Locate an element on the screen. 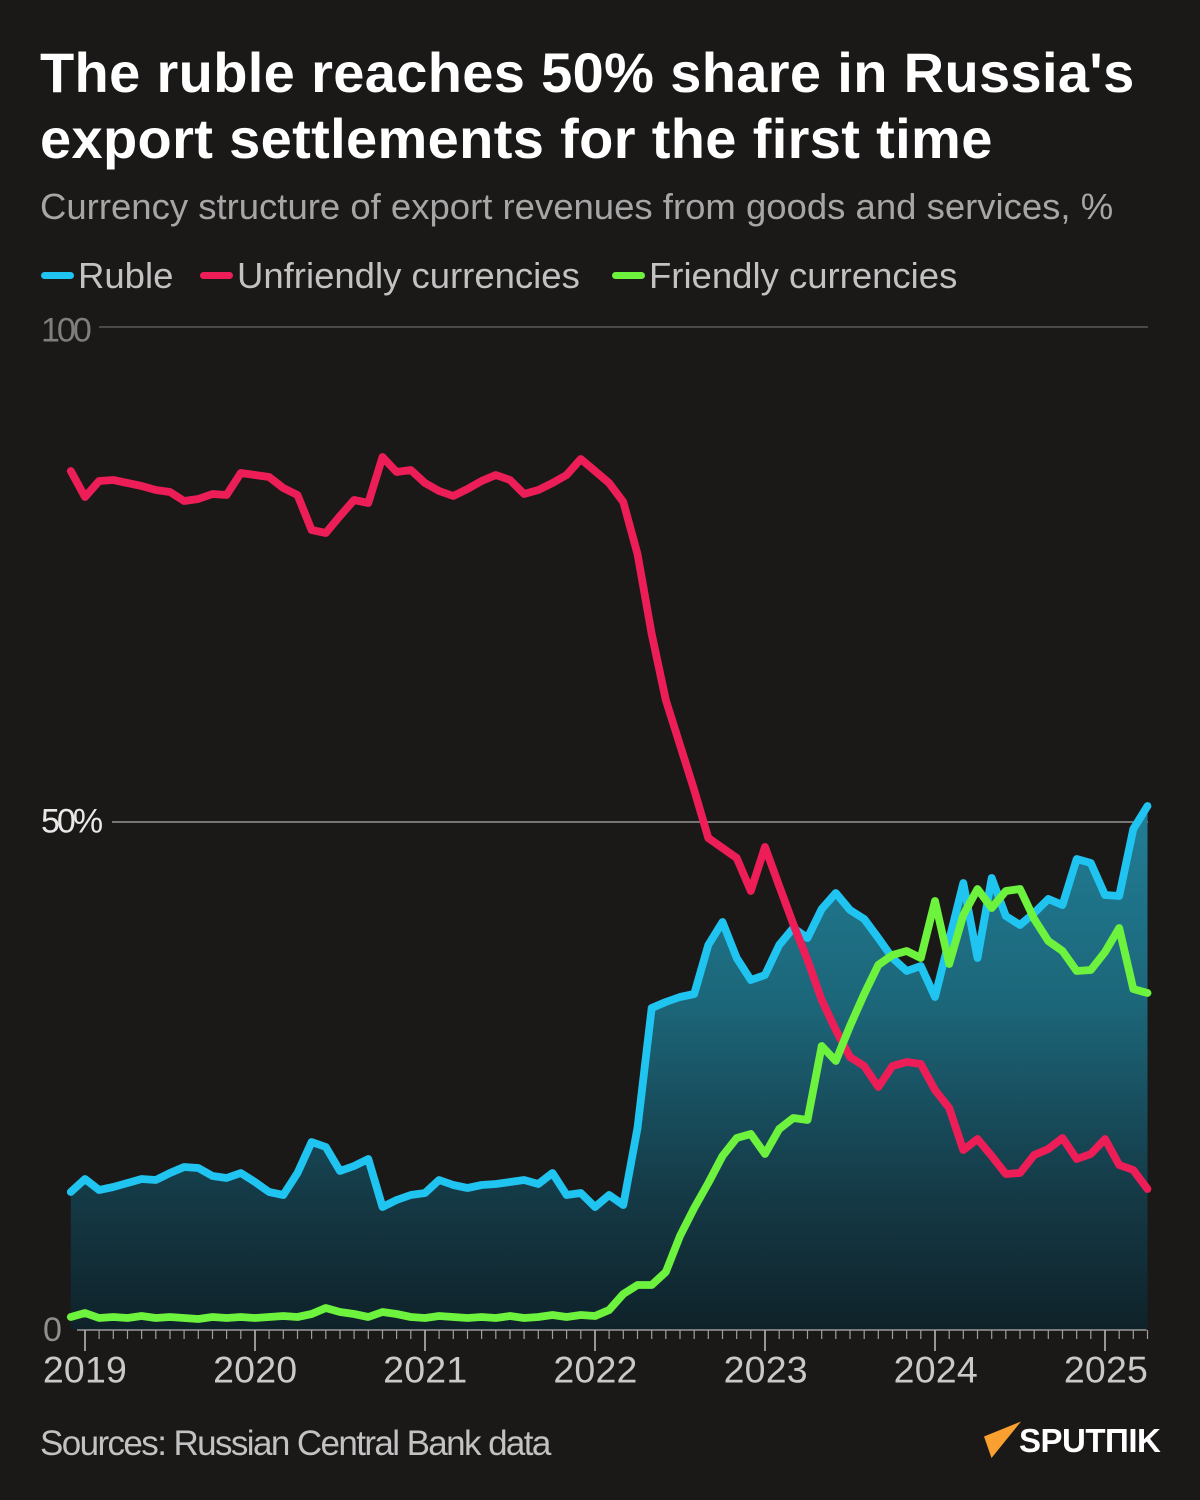 The image size is (1200, 1500). svg-text: 2021 is located at coordinates (425, 1370).